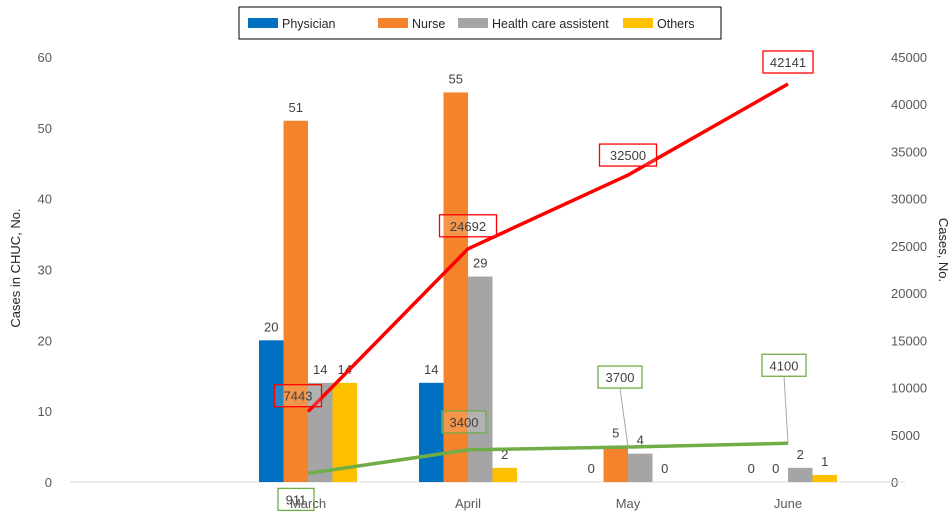  Describe the element at coordinates (788, 503) in the screenshot. I see `x-tick-label: June` at that location.